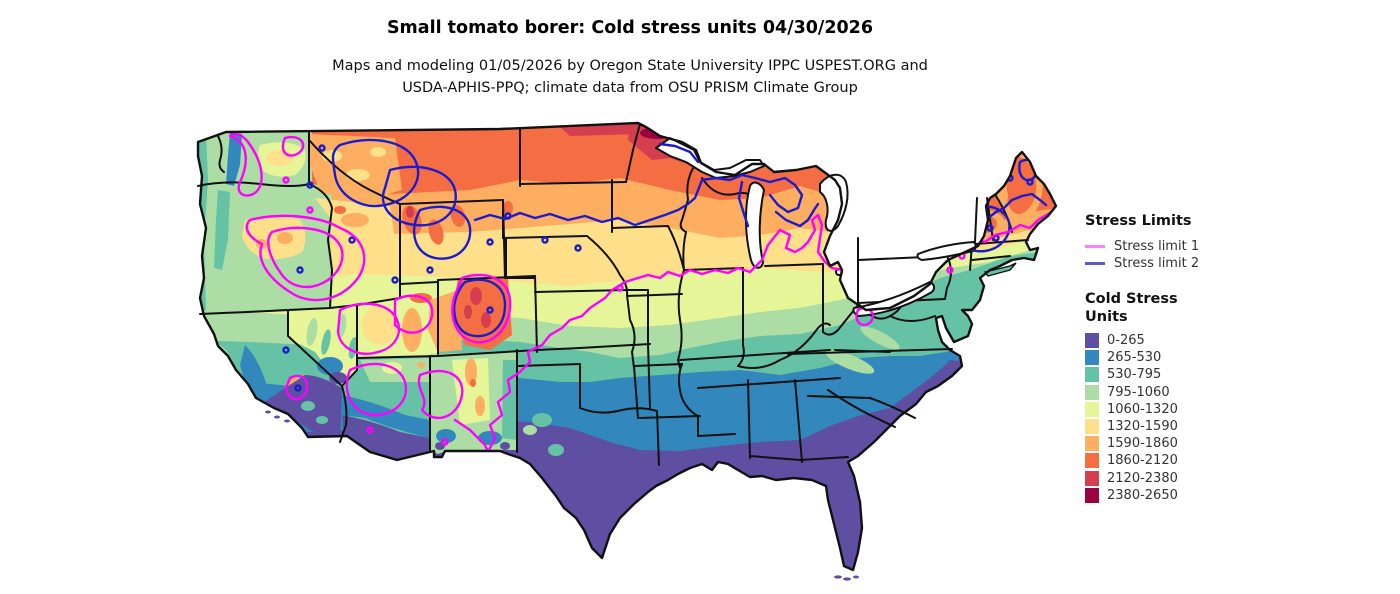  I want to click on channel-islands, so click(277, 416).